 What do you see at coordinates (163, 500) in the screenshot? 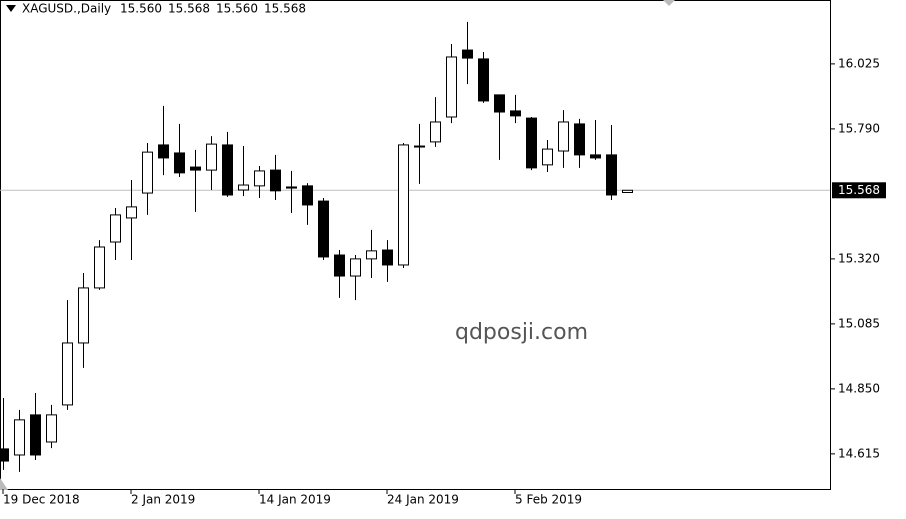
I see `x-tick-label: 2 Jan 2019` at bounding box center [163, 500].